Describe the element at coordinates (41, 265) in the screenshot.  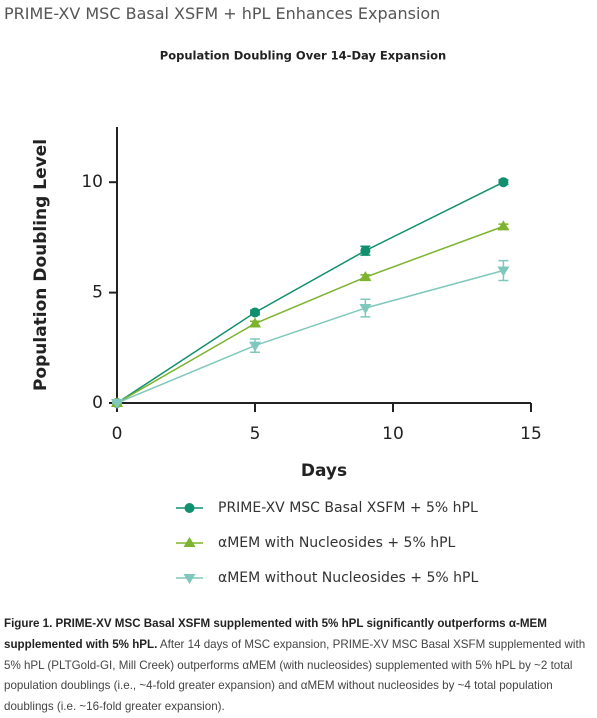
I see `y-axis-label: Population Doubling Level` at that location.